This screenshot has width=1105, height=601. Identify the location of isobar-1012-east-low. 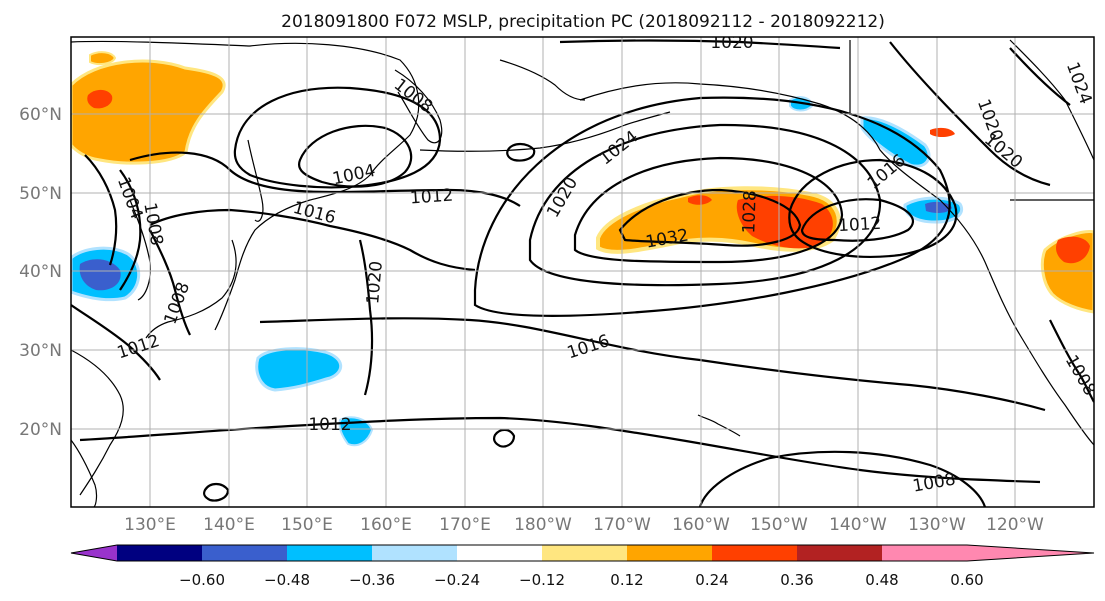
(857, 220).